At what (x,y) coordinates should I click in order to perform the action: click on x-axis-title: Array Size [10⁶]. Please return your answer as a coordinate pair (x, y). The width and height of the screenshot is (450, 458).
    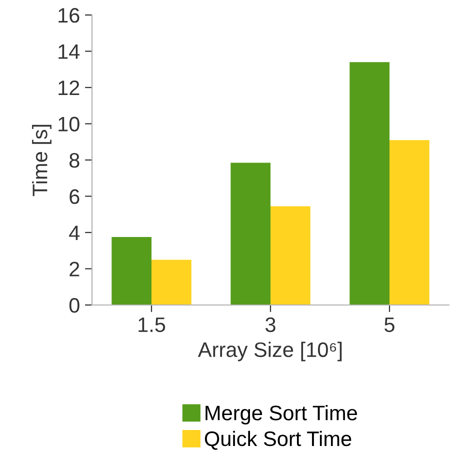
    Looking at the image, I should click on (270, 352).